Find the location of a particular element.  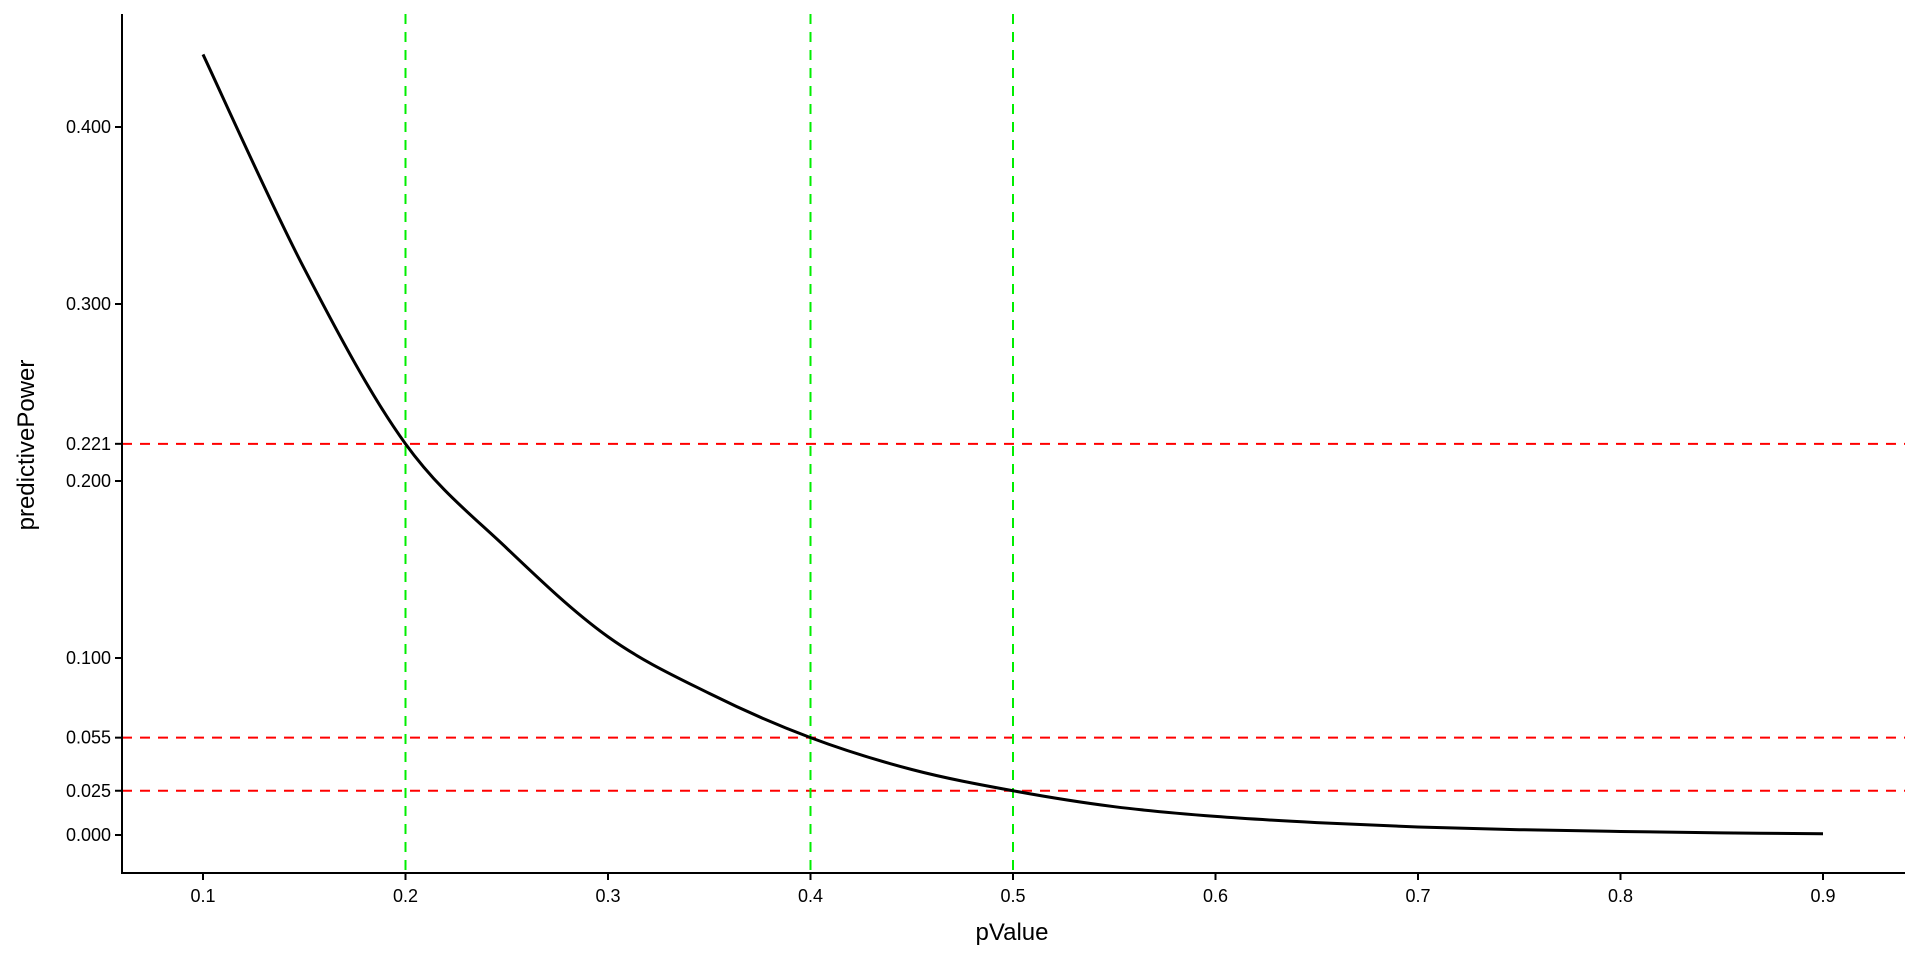

x-tick-label: 0.5 is located at coordinates (1012, 896).